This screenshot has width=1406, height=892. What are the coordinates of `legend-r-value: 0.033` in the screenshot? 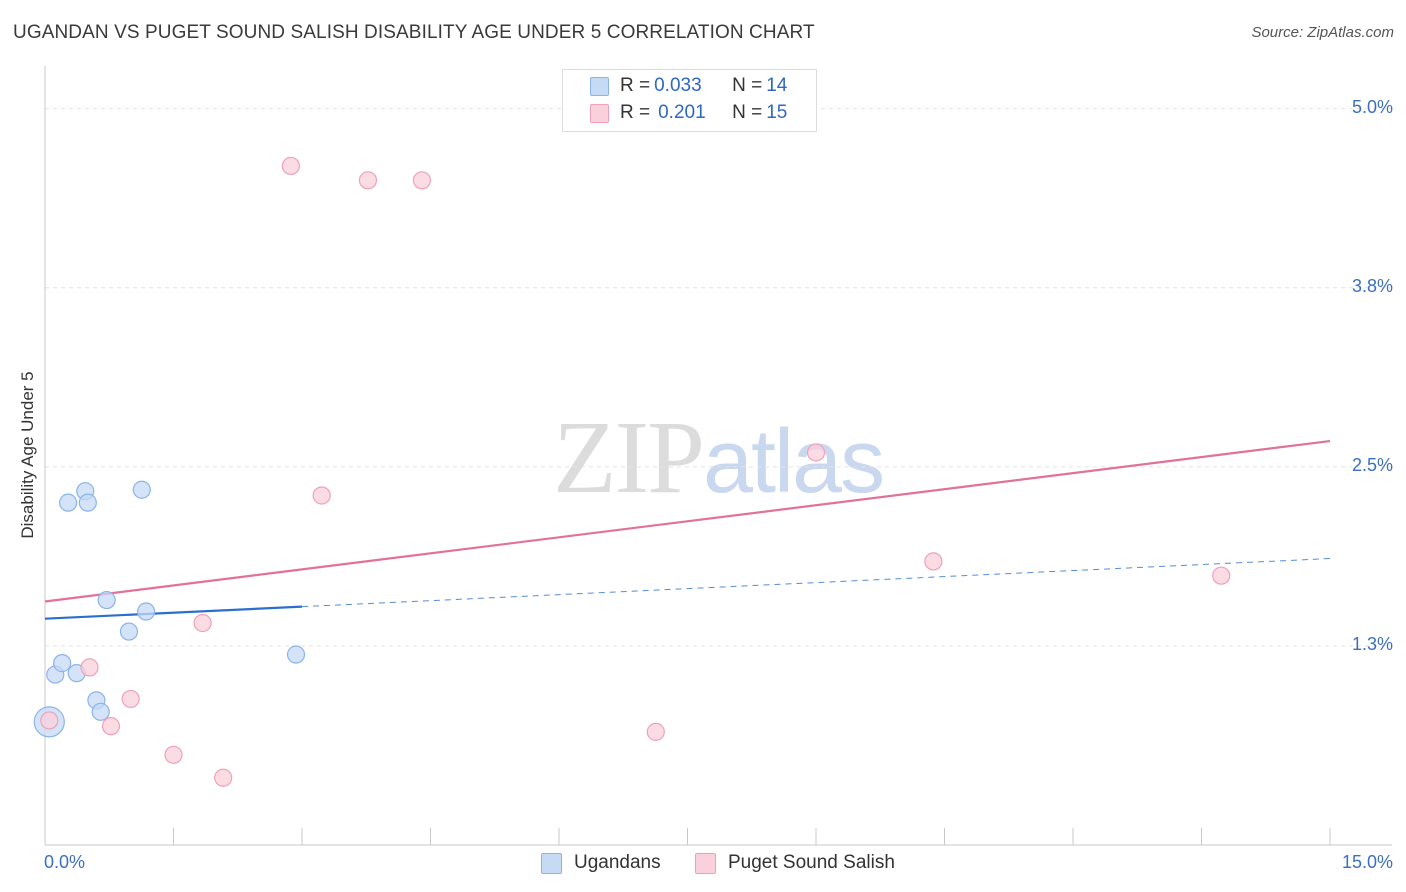 It's located at (678, 85).